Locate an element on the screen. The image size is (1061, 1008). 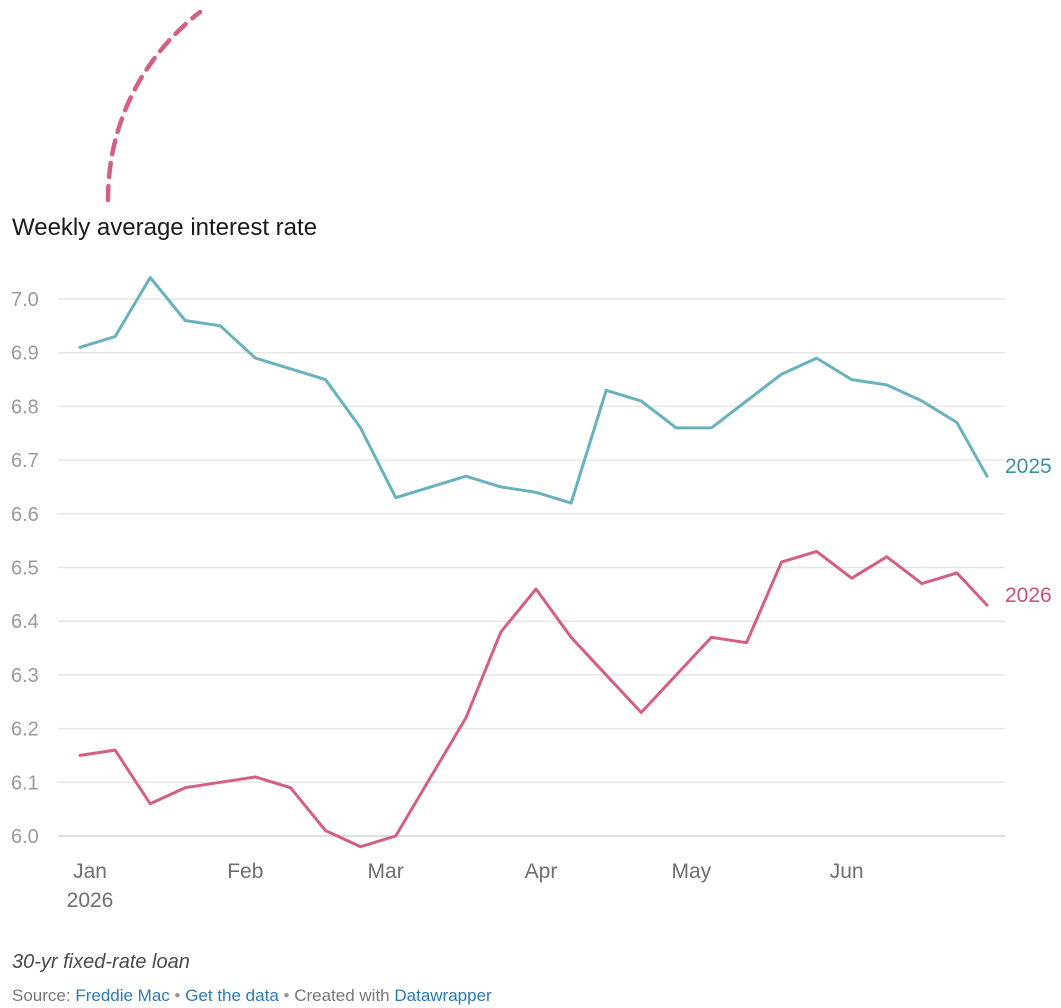
source-prefix: Source: is located at coordinates (44, 995).